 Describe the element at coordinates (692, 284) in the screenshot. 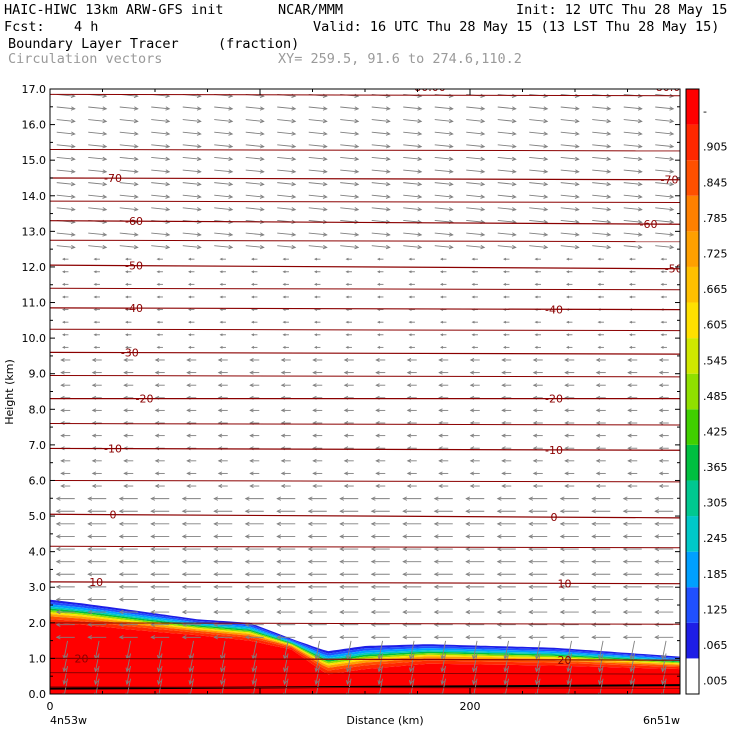

I see `colorbar-swatch` at that location.